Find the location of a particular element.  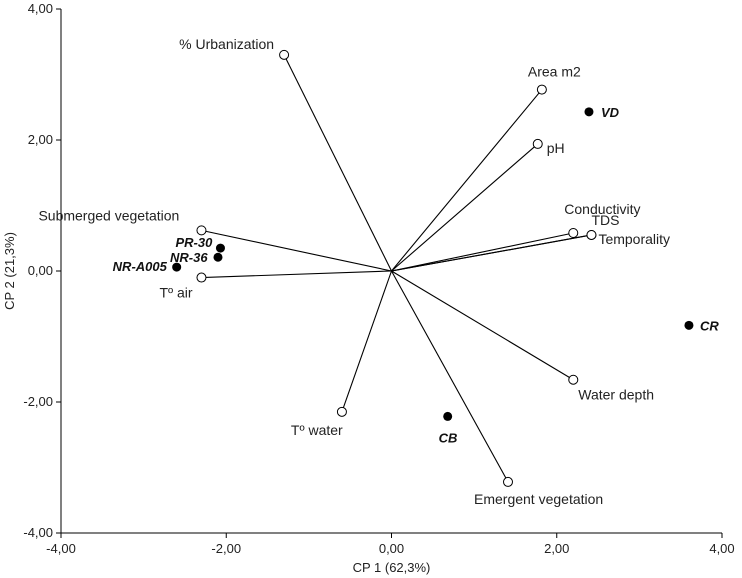

x-tick-label: 2,00 is located at coordinates (556, 548).